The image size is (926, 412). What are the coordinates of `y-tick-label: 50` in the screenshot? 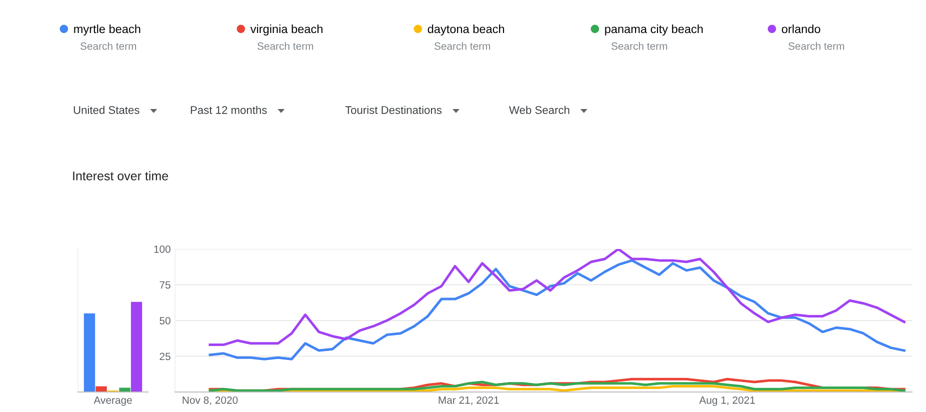 It's located at (165, 320).